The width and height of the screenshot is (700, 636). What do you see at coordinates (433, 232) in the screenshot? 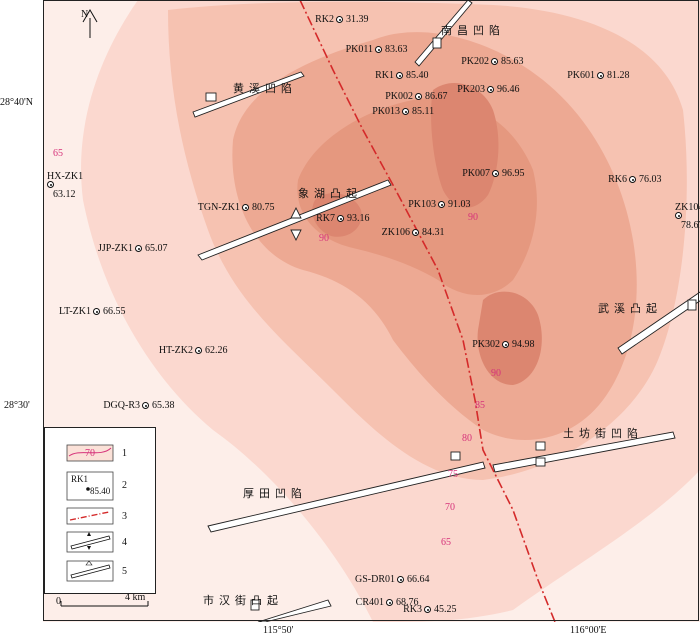
I see `well-value: 84.31` at bounding box center [433, 232].